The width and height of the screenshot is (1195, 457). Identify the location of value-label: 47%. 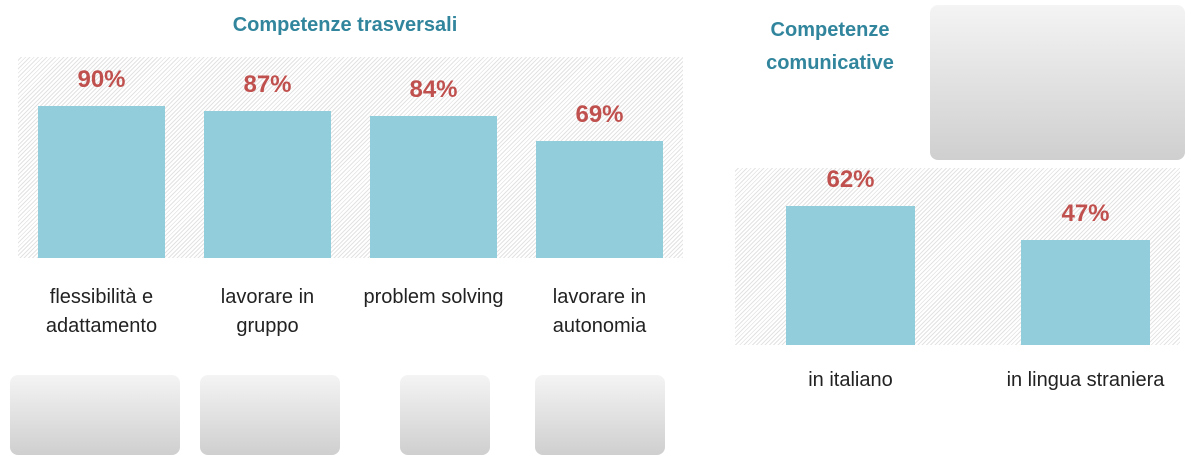
(1085, 213).